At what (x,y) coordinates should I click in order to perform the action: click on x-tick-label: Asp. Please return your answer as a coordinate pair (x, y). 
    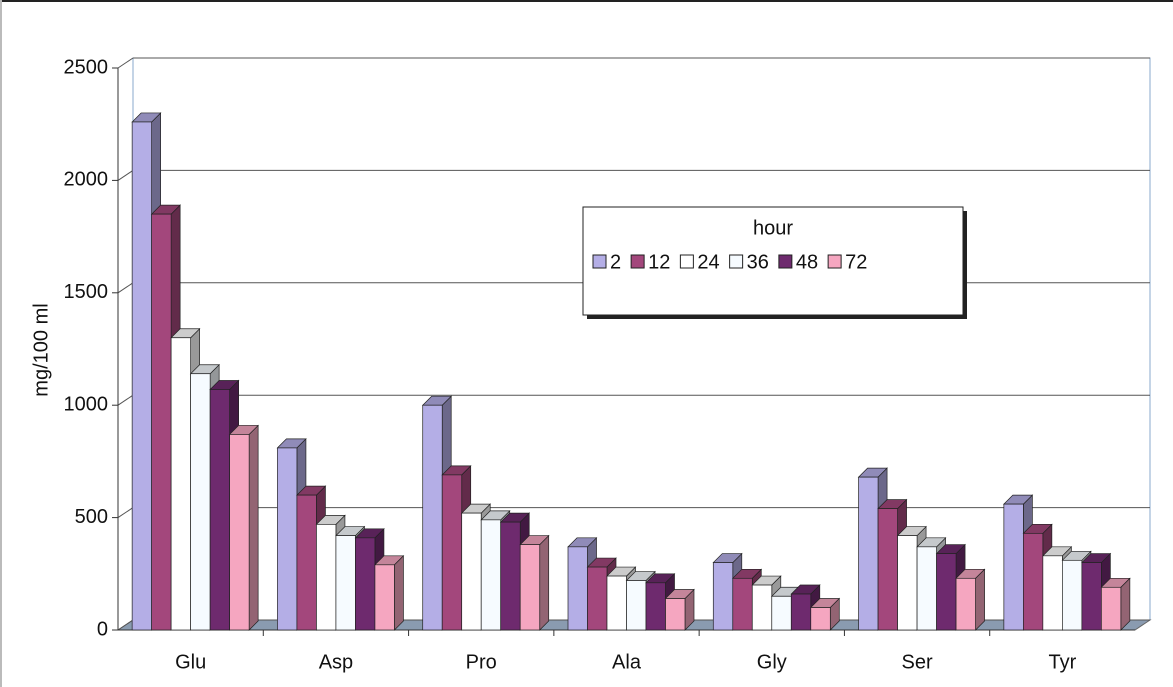
    Looking at the image, I should click on (336, 662).